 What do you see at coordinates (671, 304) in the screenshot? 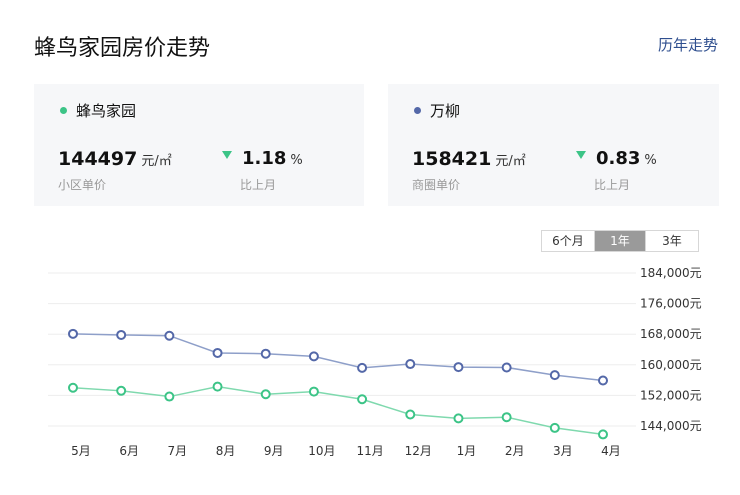
I see `y-tick-label: 176,000元` at bounding box center [671, 304].